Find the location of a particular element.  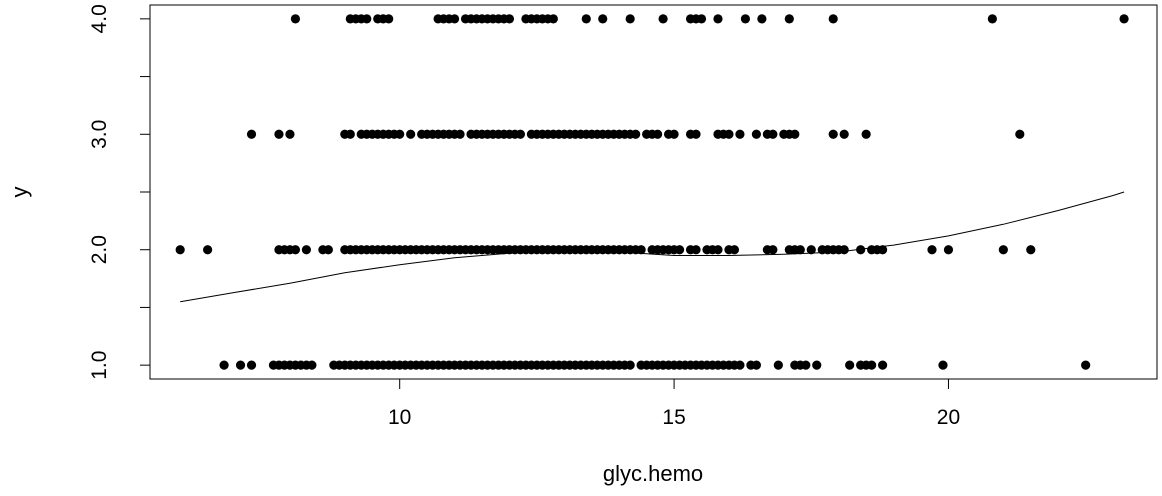

y-tick-label: 2.0 is located at coordinates (99, 249).